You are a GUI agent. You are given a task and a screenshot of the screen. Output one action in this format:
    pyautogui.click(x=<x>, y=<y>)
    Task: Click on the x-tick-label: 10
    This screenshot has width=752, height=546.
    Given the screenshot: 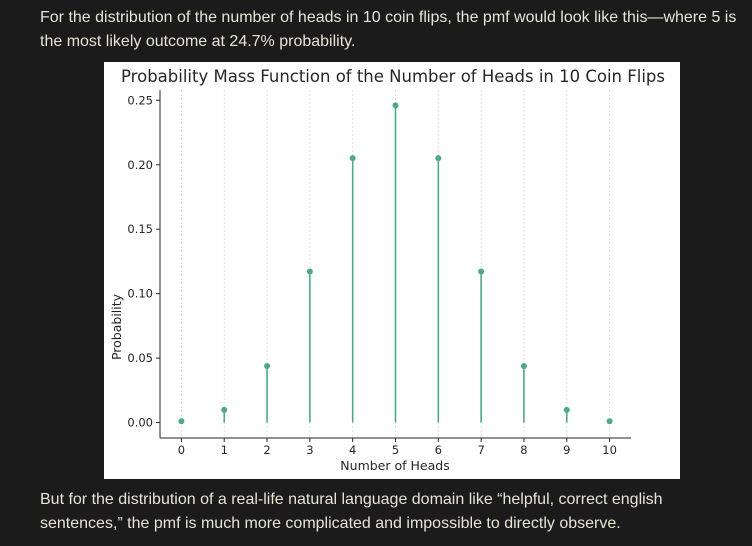 What is the action you would take?
    pyautogui.click(x=609, y=450)
    